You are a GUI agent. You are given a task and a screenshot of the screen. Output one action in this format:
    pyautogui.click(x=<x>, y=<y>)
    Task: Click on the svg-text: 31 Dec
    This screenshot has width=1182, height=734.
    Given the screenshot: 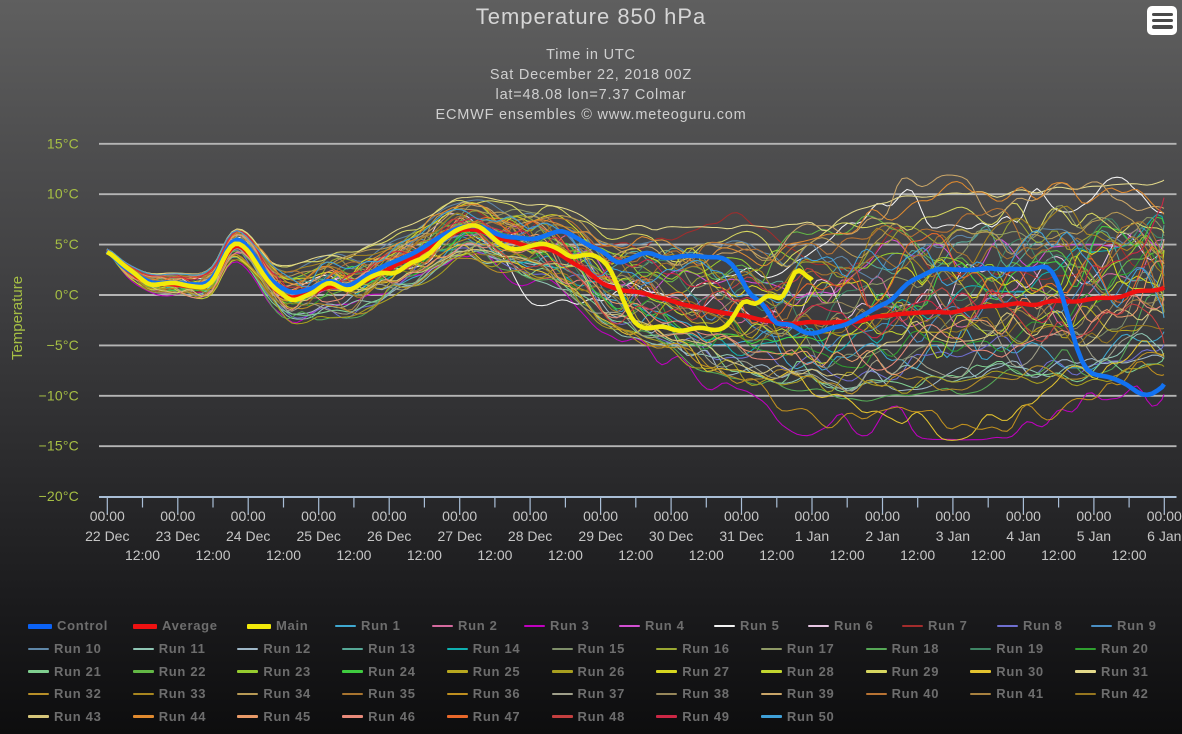 What is the action you would take?
    pyautogui.click(x=741, y=536)
    